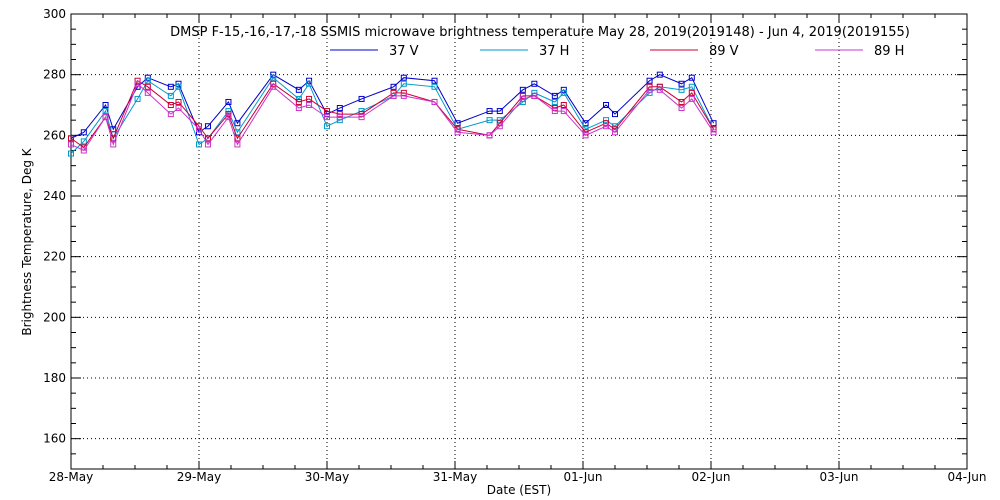  I want to click on y-tick-label: 220, so click(54, 257).